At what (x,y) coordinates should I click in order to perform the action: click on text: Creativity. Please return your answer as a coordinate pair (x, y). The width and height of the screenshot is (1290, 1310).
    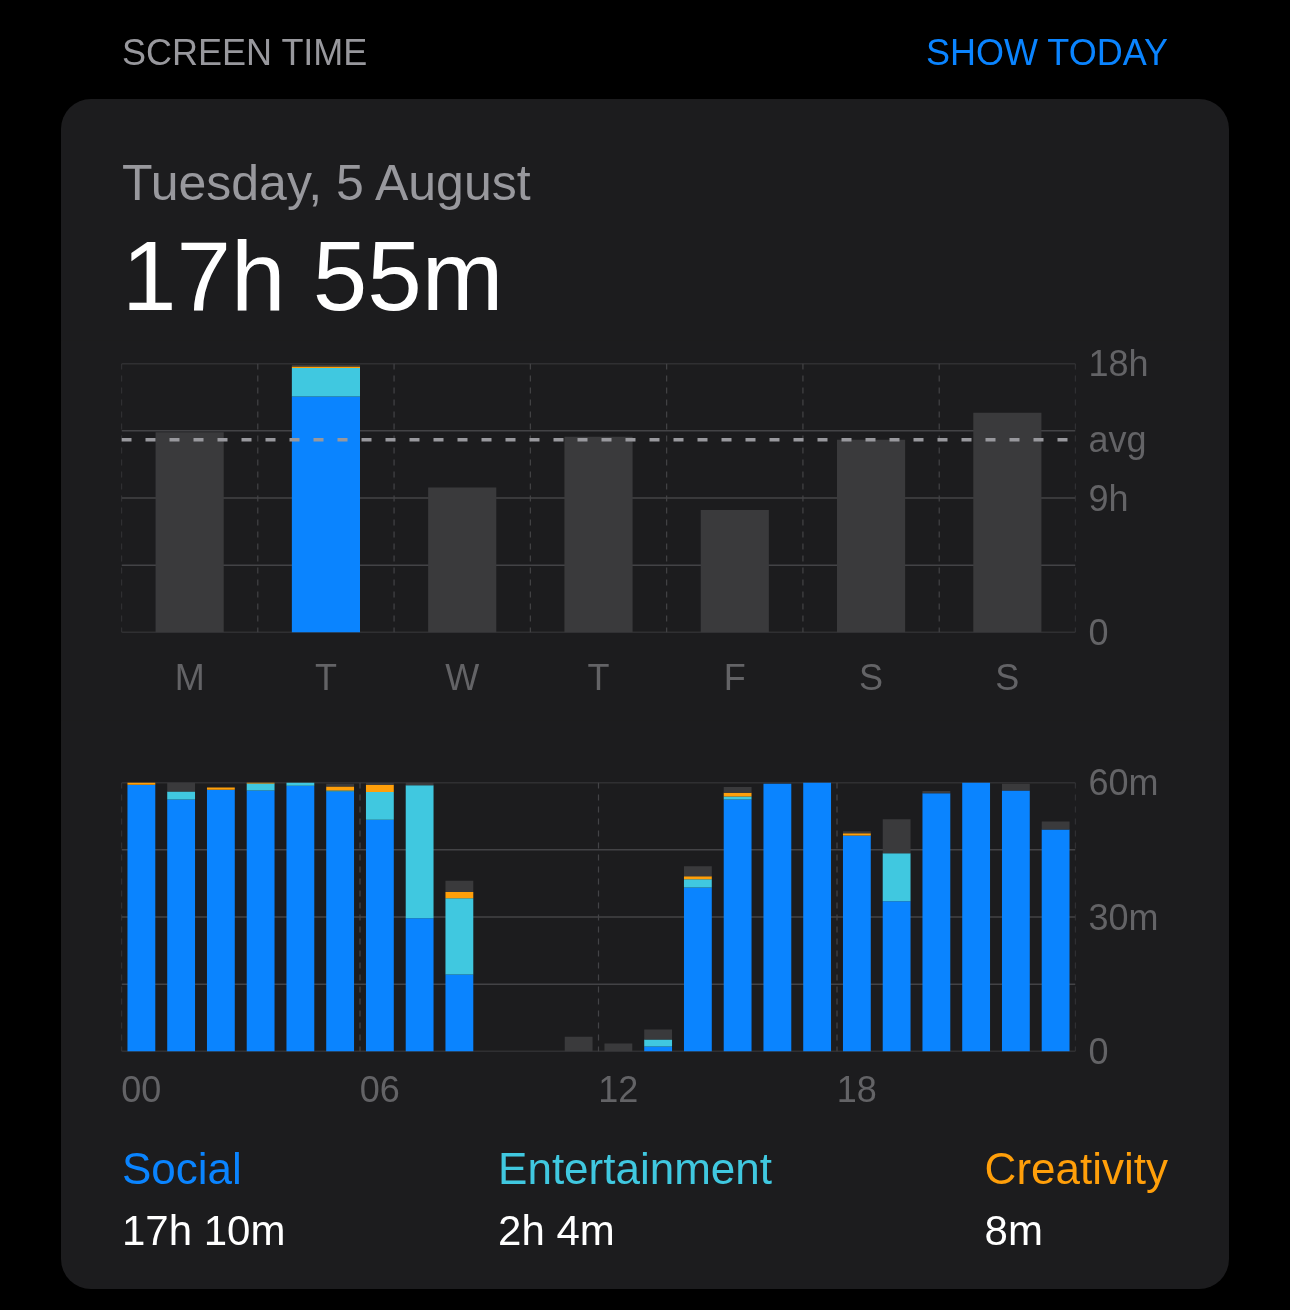
    Looking at the image, I should click on (1076, 1168).